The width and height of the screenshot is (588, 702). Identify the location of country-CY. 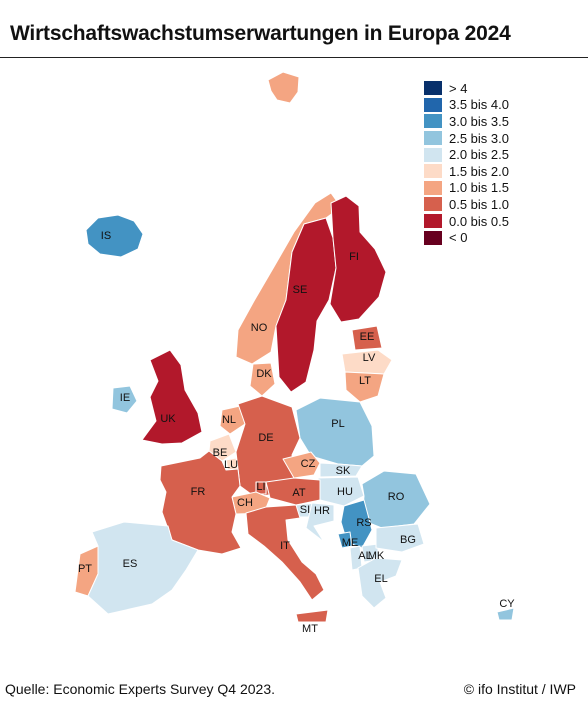
(505, 614).